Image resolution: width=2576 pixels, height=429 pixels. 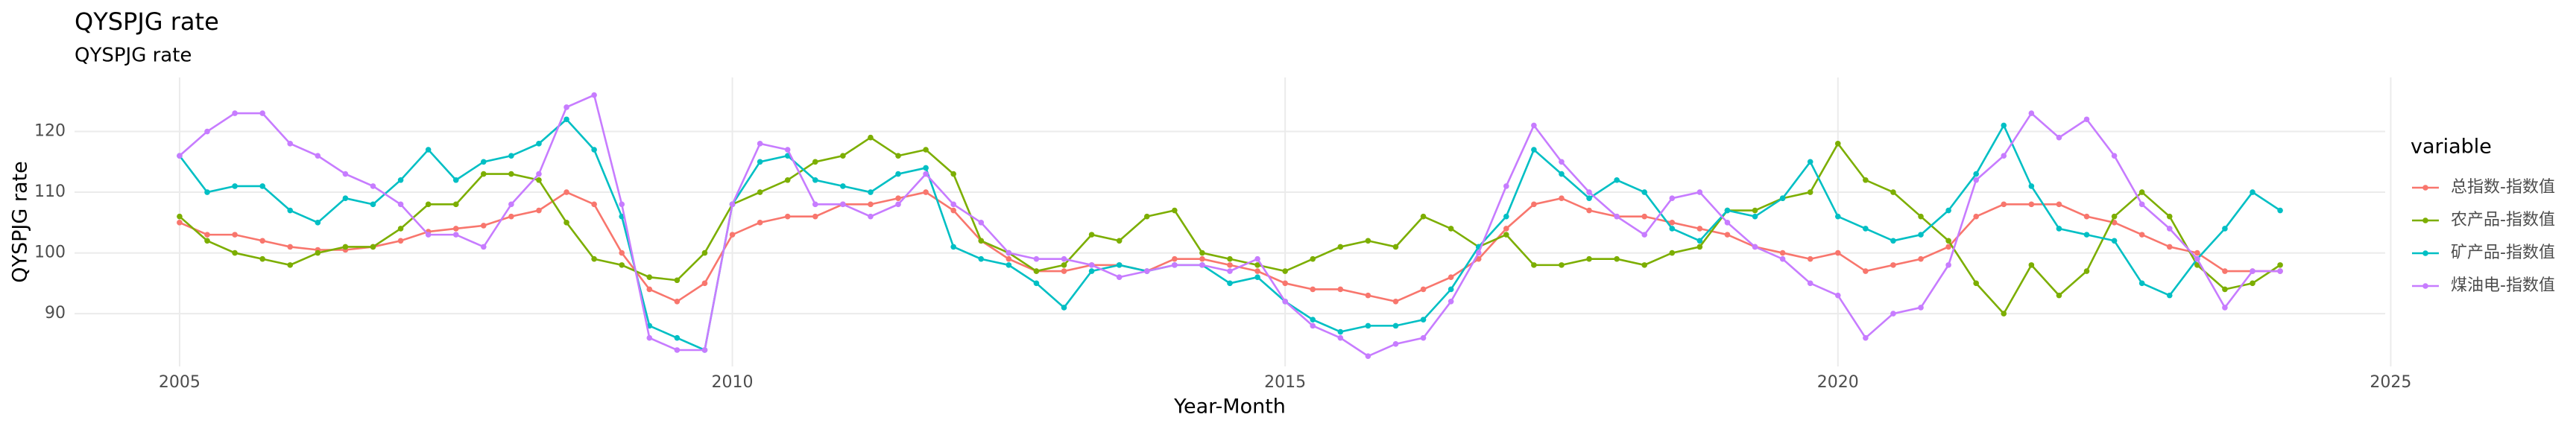 I want to click on y-tick-label: 120, so click(x=50, y=131).